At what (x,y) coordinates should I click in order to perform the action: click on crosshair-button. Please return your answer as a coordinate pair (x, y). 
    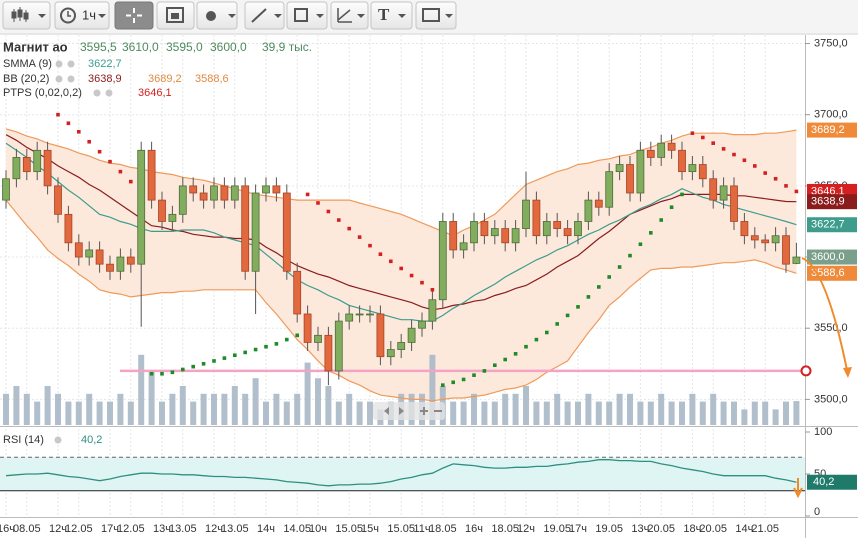
    Looking at the image, I should click on (134, 15).